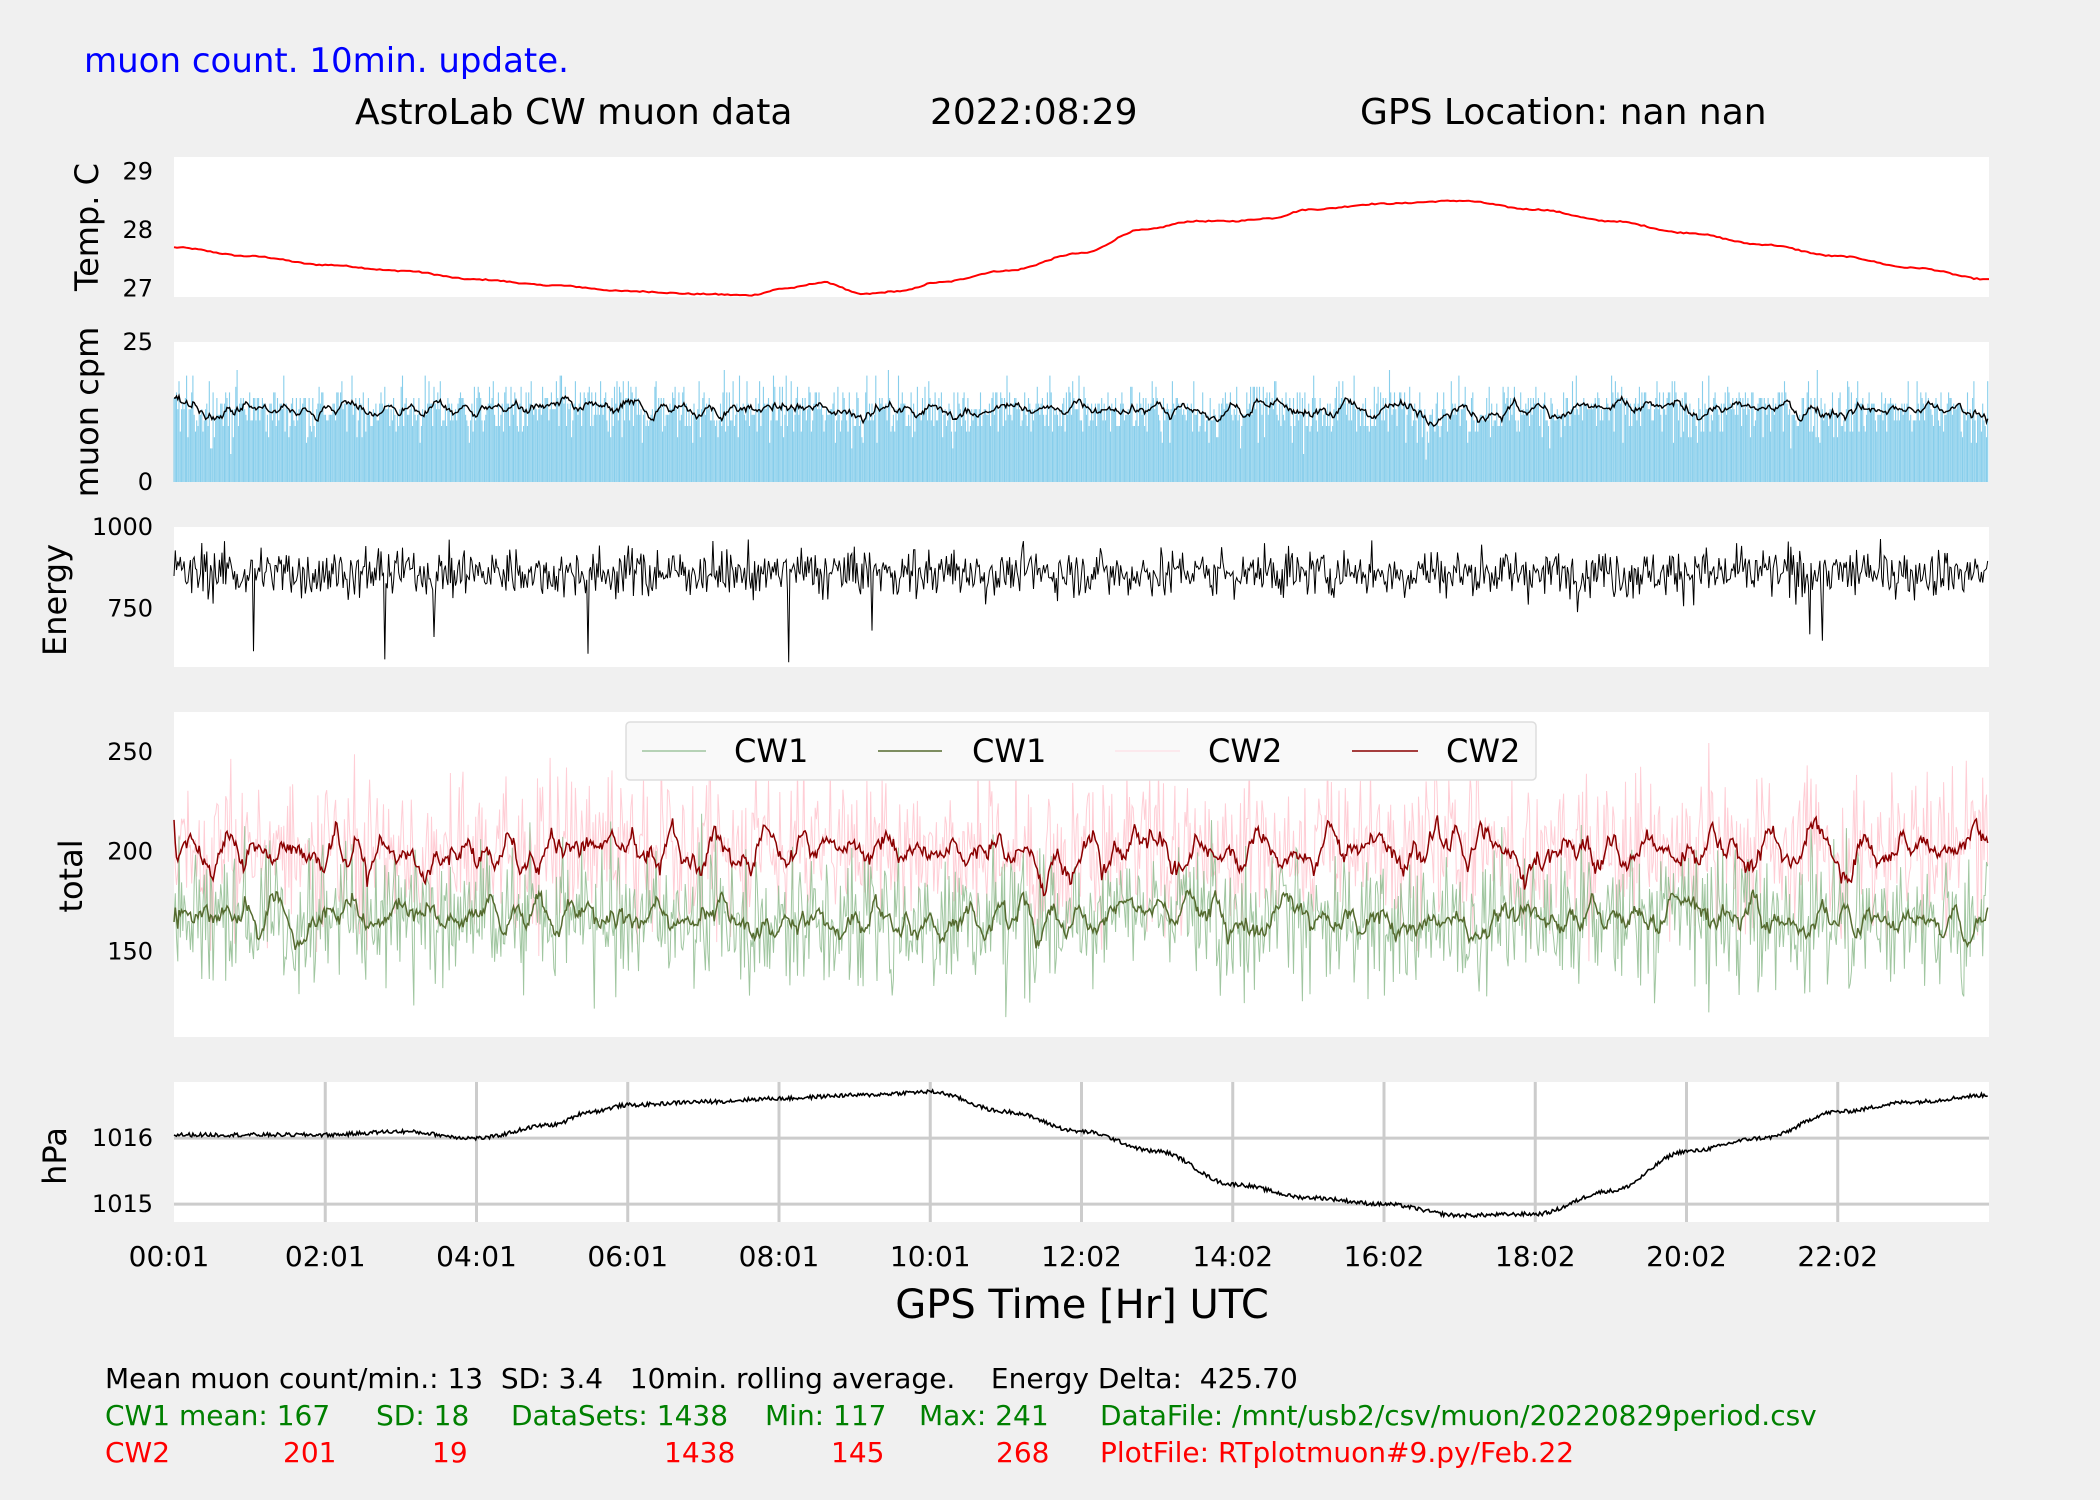 The height and width of the screenshot is (1500, 2100). Describe the element at coordinates (130, 852) in the screenshot. I see `total-ytick-1: 200` at that location.